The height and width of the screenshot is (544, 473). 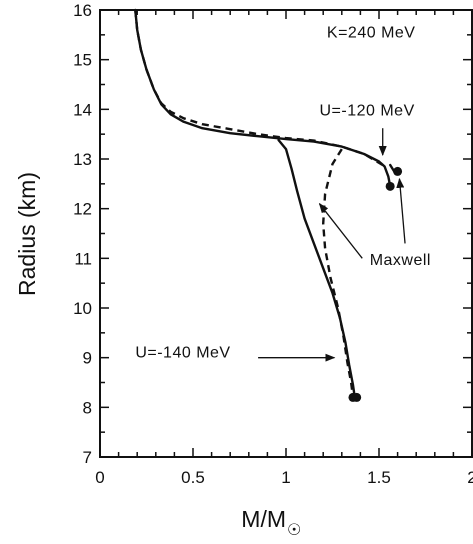 I want to click on y-tick-label: 7, so click(x=87, y=457).